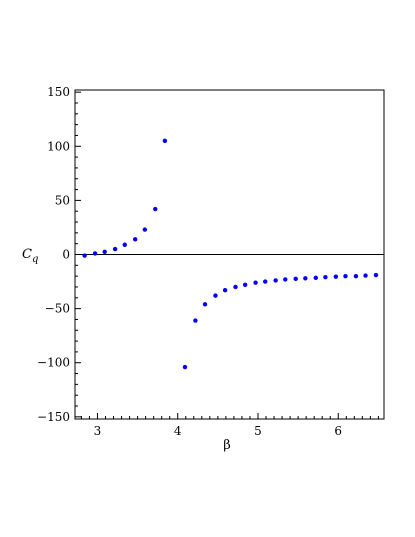  What do you see at coordinates (218, 425) in the screenshot?
I see `x-axis-ticks: 3 4 5 6` at bounding box center [218, 425].